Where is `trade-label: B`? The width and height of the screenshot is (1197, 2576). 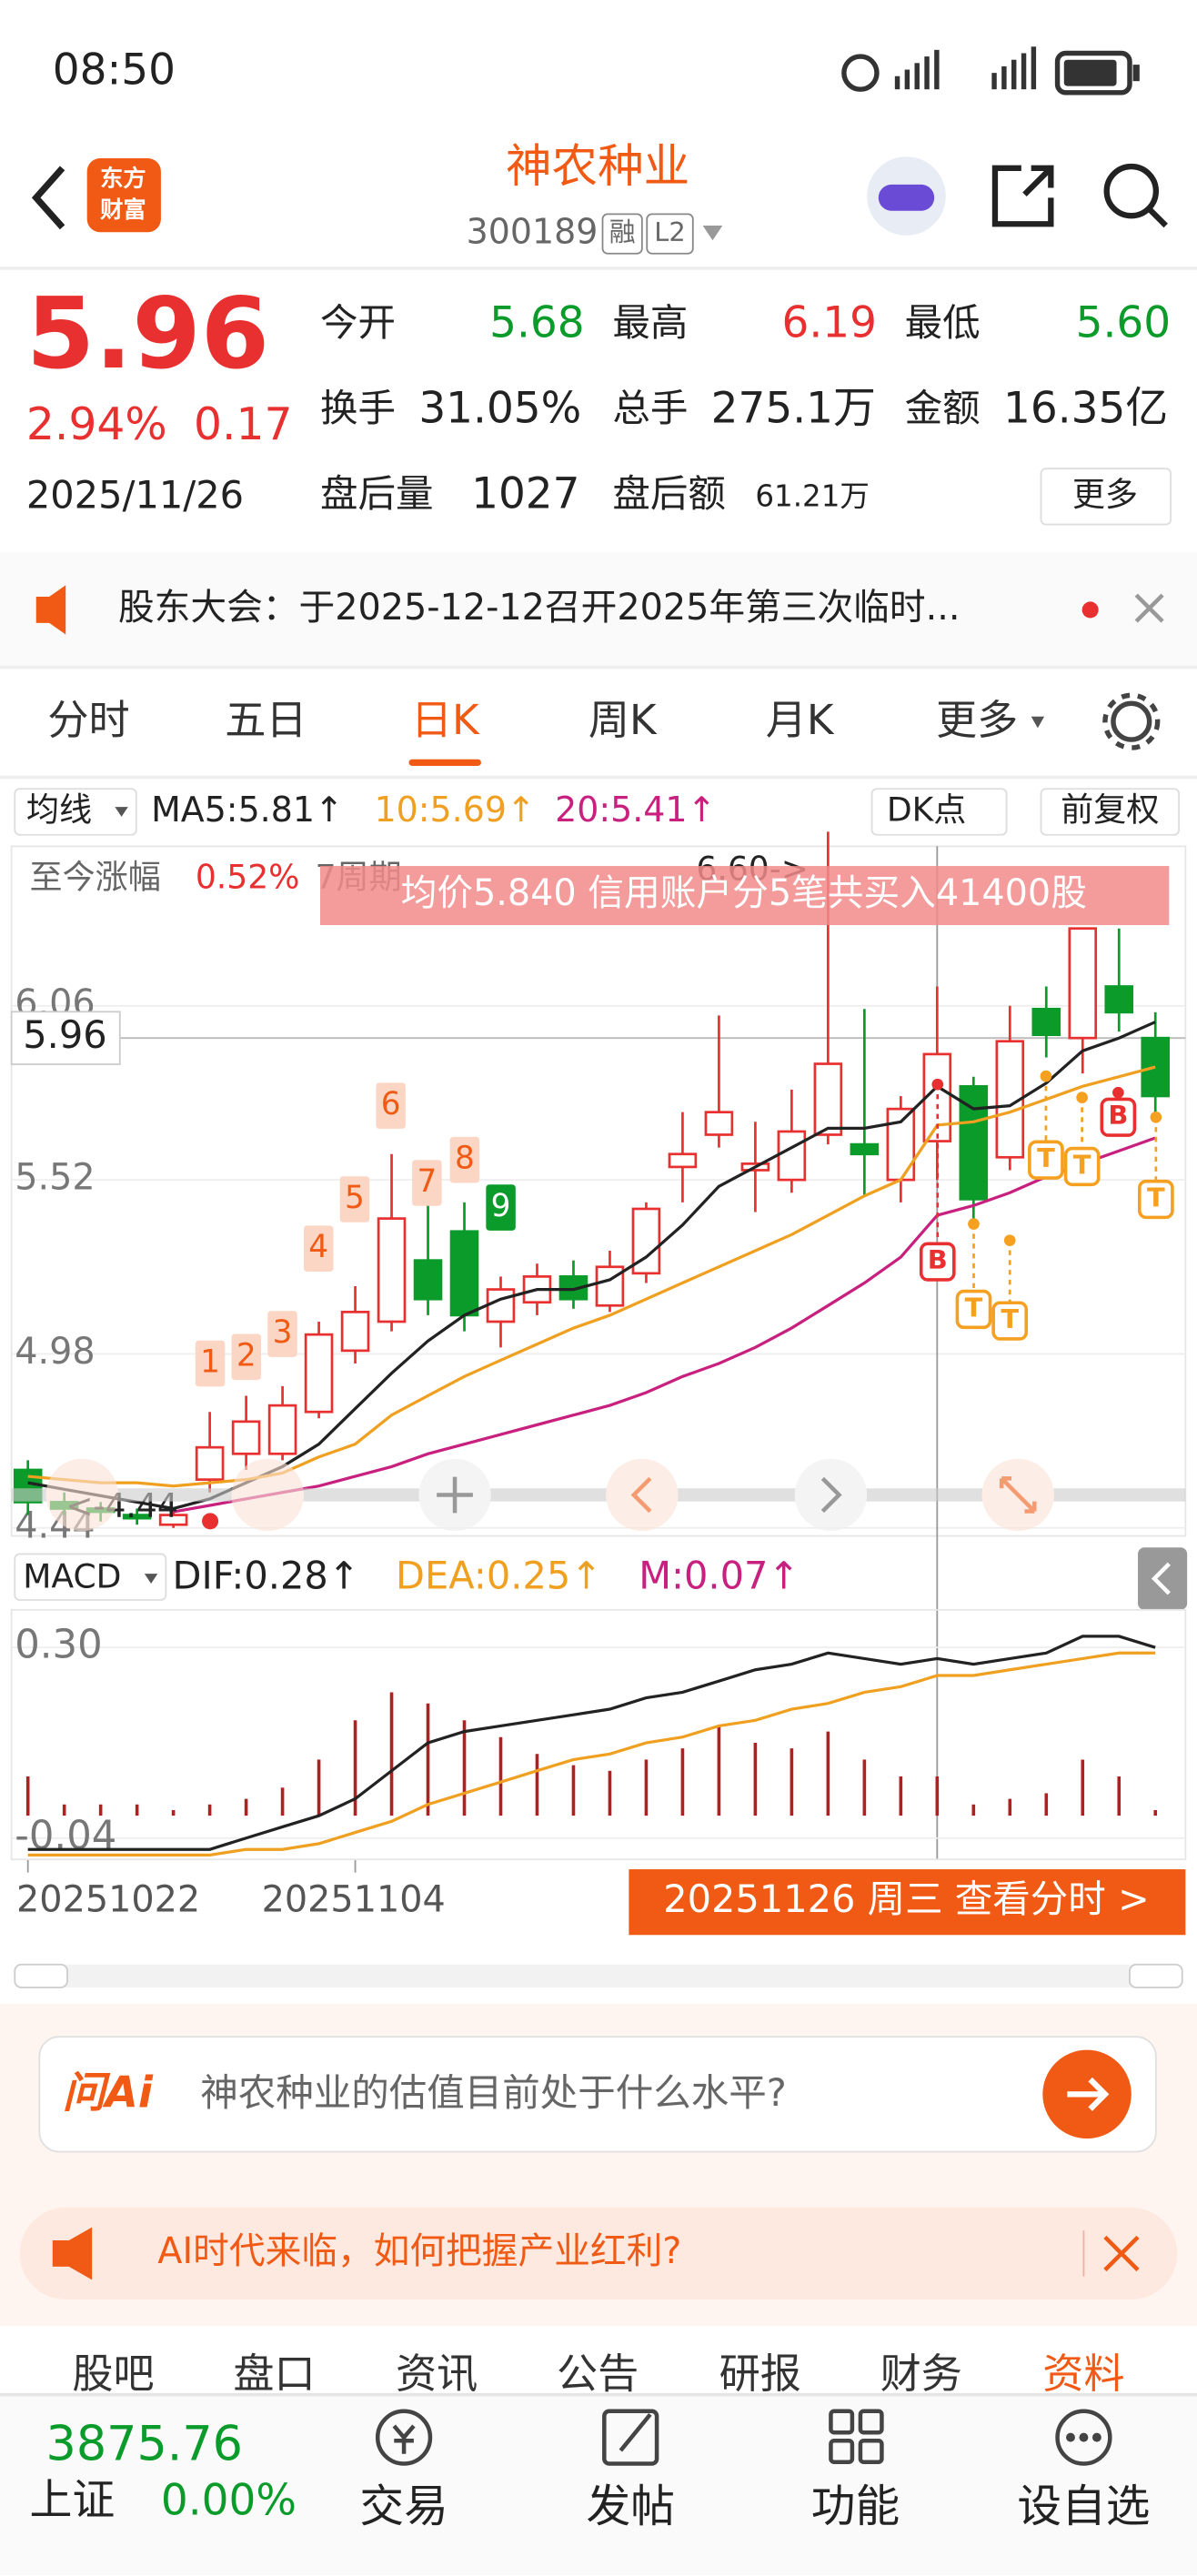
trade-label: B is located at coordinates (1118, 1115).